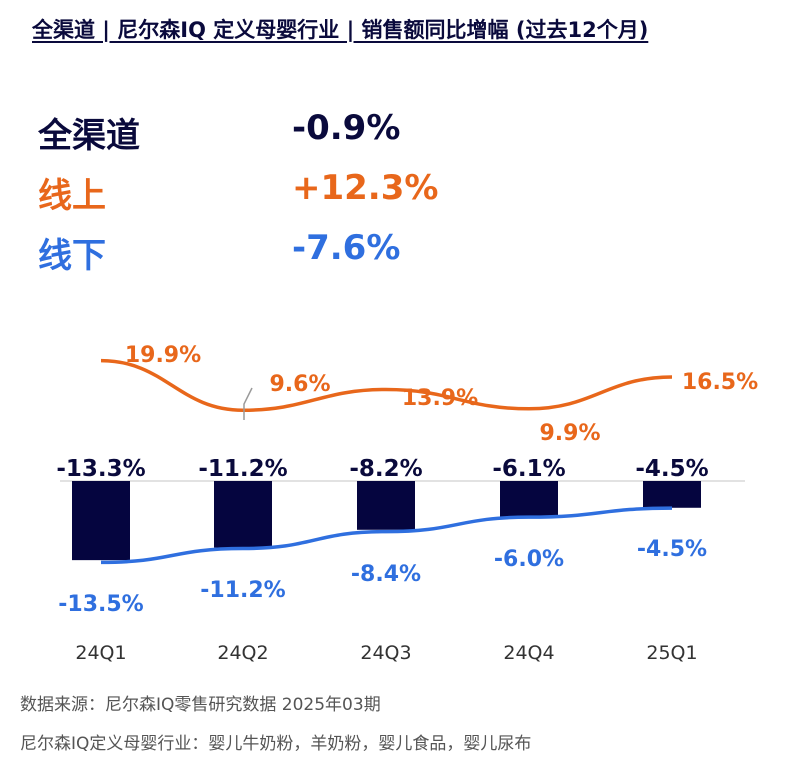 The height and width of the screenshot is (761, 800). What do you see at coordinates (529, 499) in the screenshot?
I see `bar-all-channel-24Q4` at bounding box center [529, 499].